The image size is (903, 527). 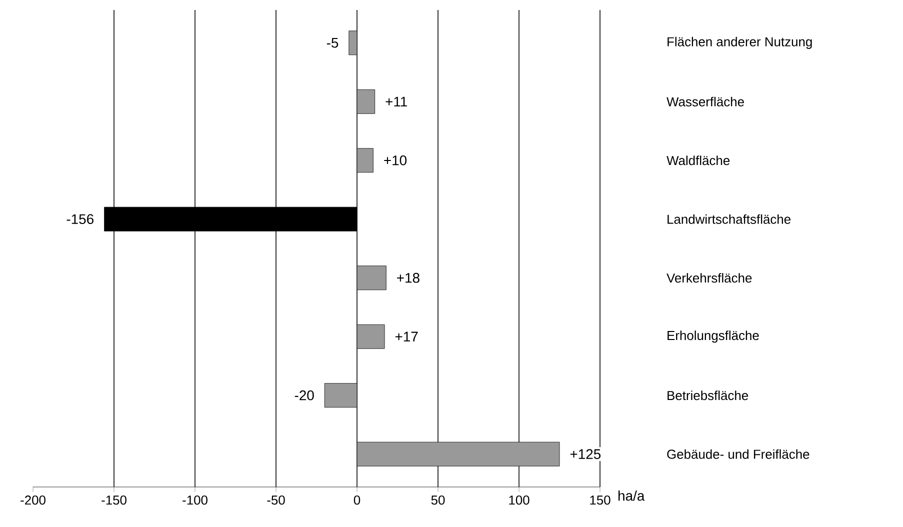 I want to click on x-tick-label: 50, so click(x=438, y=500).